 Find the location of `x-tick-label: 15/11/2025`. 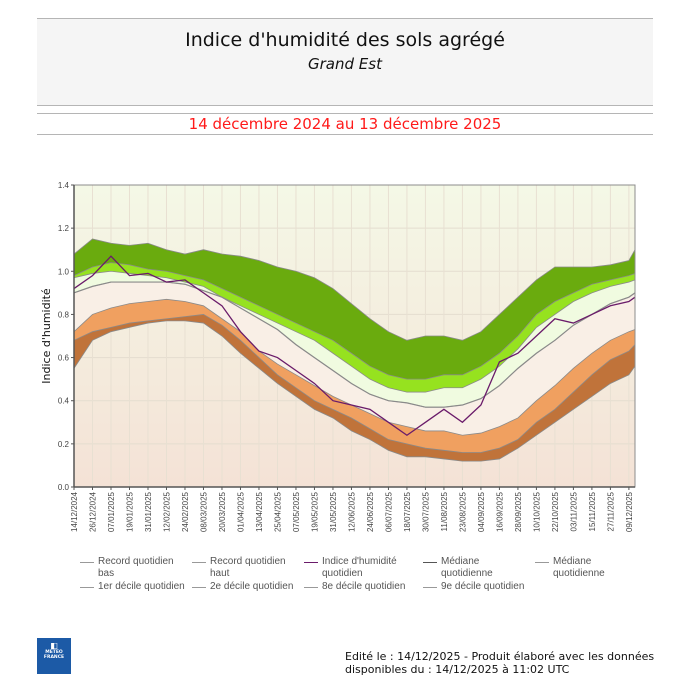

x-tick-label: 15/11/2025 is located at coordinates (592, 511).